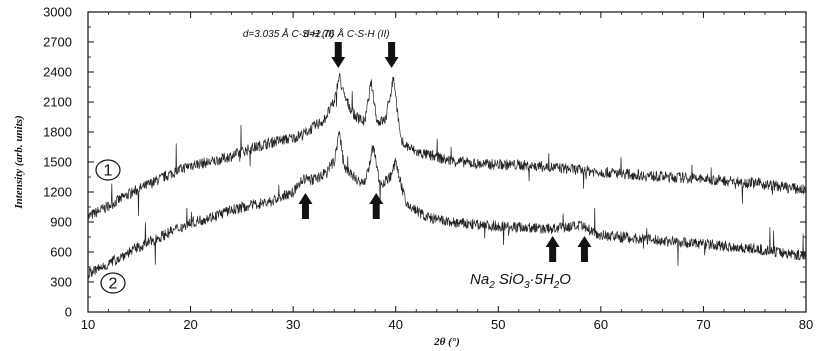  What do you see at coordinates (57, 42) in the screenshot?
I see `y-tick-label: 2700` at bounding box center [57, 42].